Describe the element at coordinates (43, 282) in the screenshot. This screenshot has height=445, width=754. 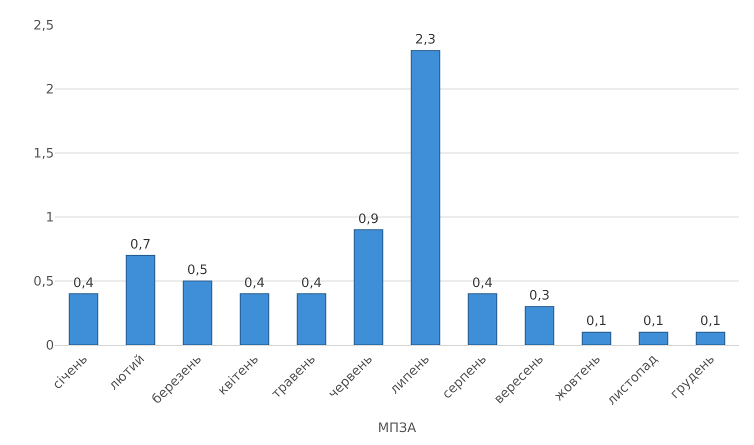
I see `y-tick-label: 0,5` at that location.